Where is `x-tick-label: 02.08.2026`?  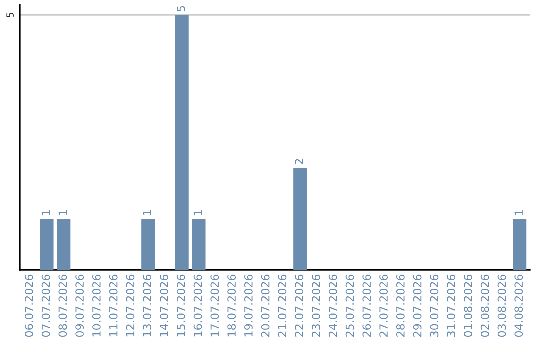
x-tick-label: 02.08.2026 is located at coordinates (485, 306).